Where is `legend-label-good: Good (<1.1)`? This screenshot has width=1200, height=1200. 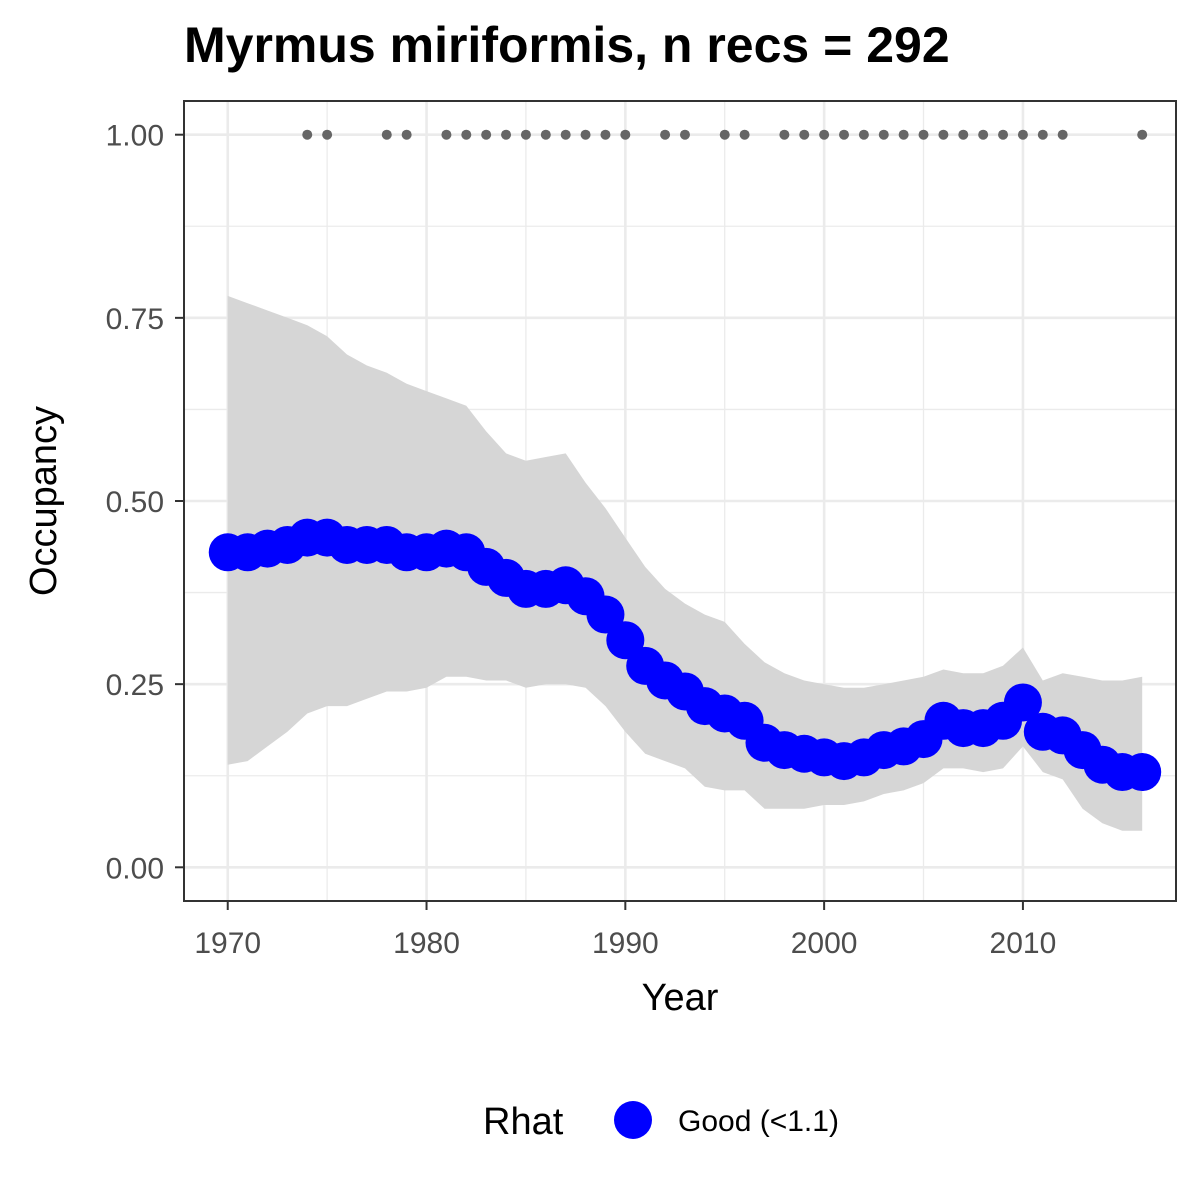 legend-label-good: Good (<1.1) is located at coordinates (758, 1121).